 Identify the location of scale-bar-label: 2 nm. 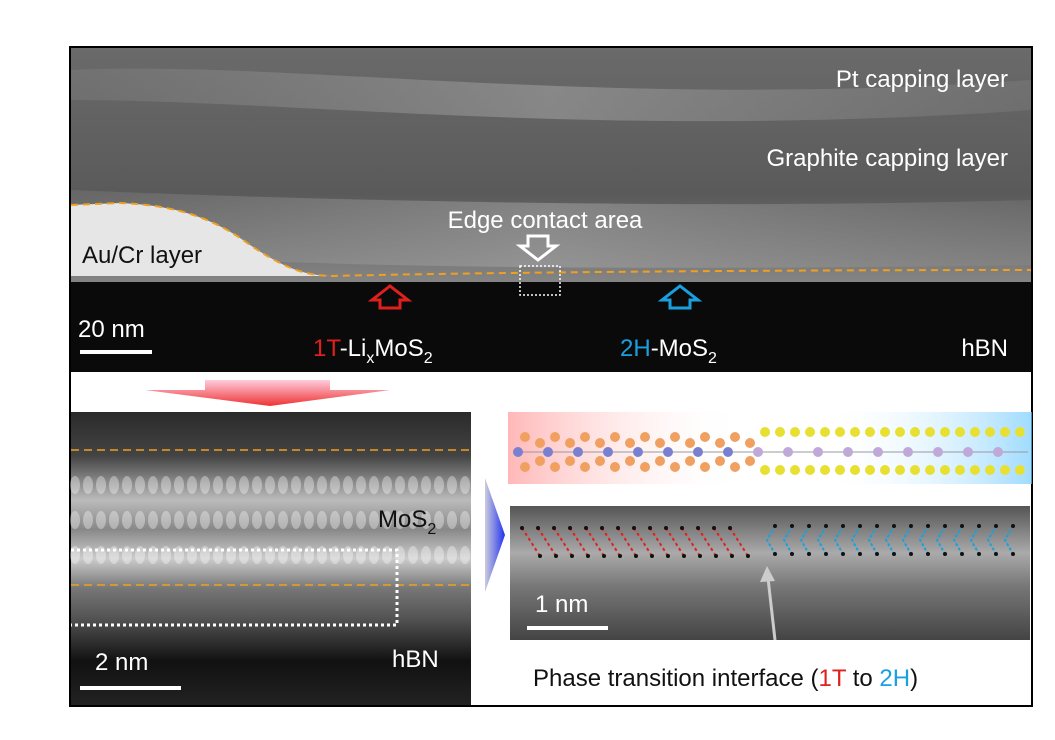
(121, 662).